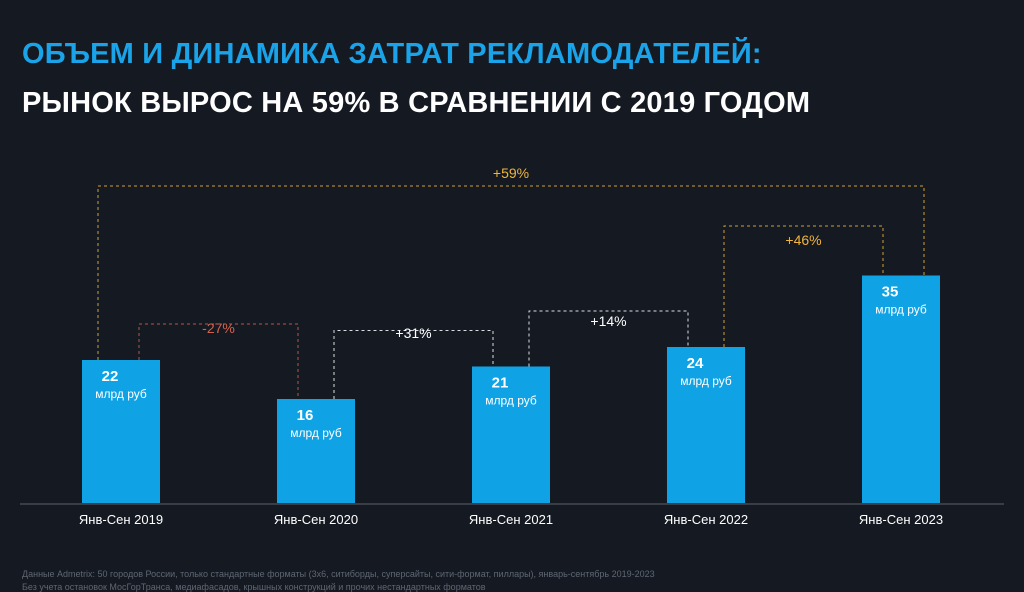 This screenshot has height=592, width=1024. What do you see at coordinates (500, 383) in the screenshot?
I see `bar-value-label: 21` at bounding box center [500, 383].